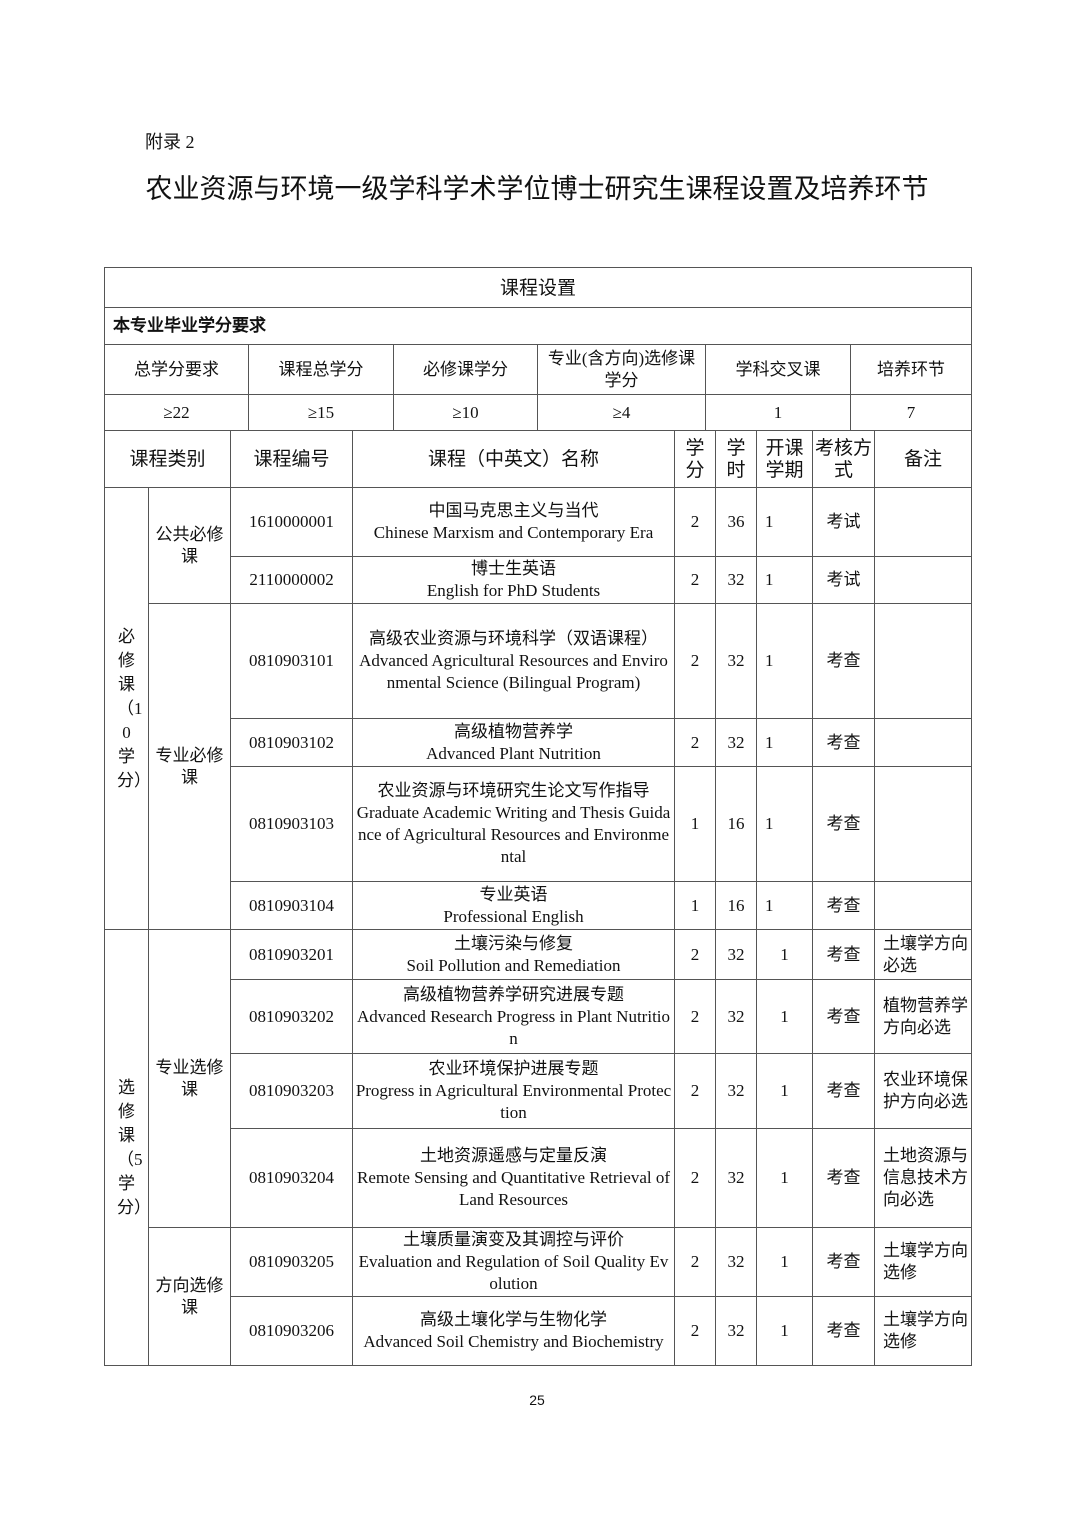 This screenshot has height=1520, width=1074. What do you see at coordinates (923, 1178) in the screenshot?
I see `course-note: 土地资源与信息技术方向必选` at bounding box center [923, 1178].